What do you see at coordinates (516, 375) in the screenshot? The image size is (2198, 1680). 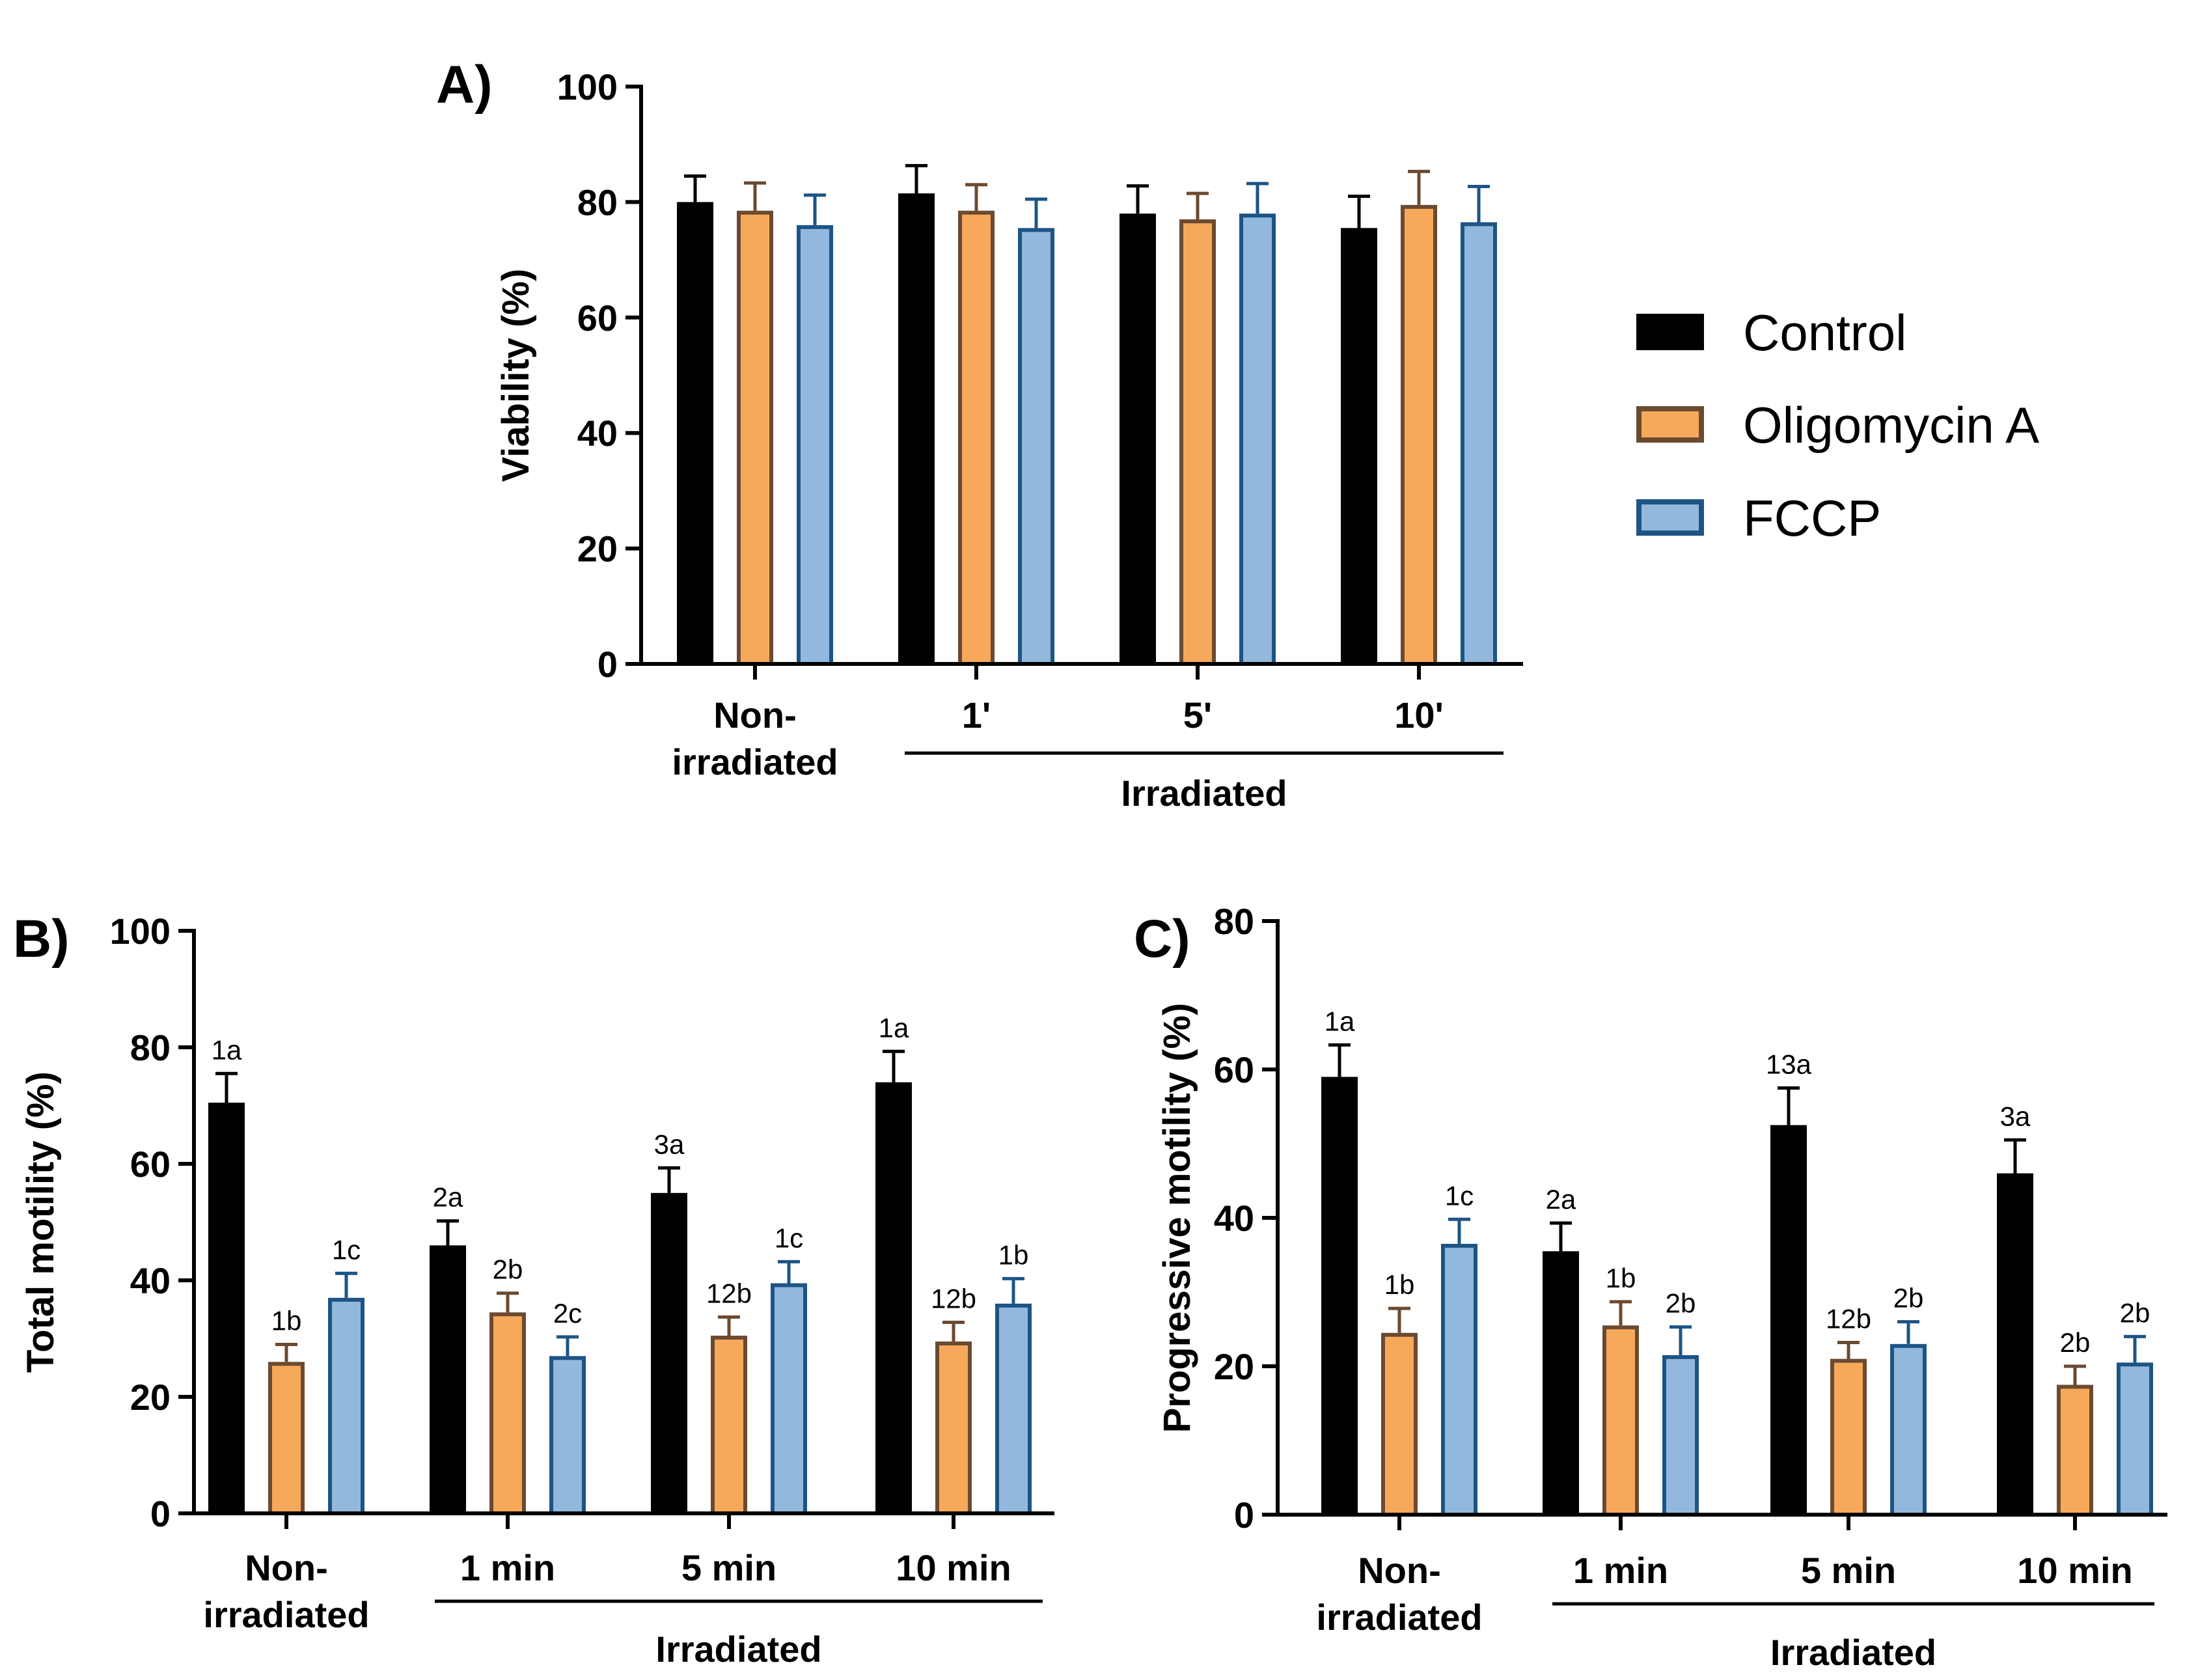 I see `y-axis-label: Viability (%)` at bounding box center [516, 375].